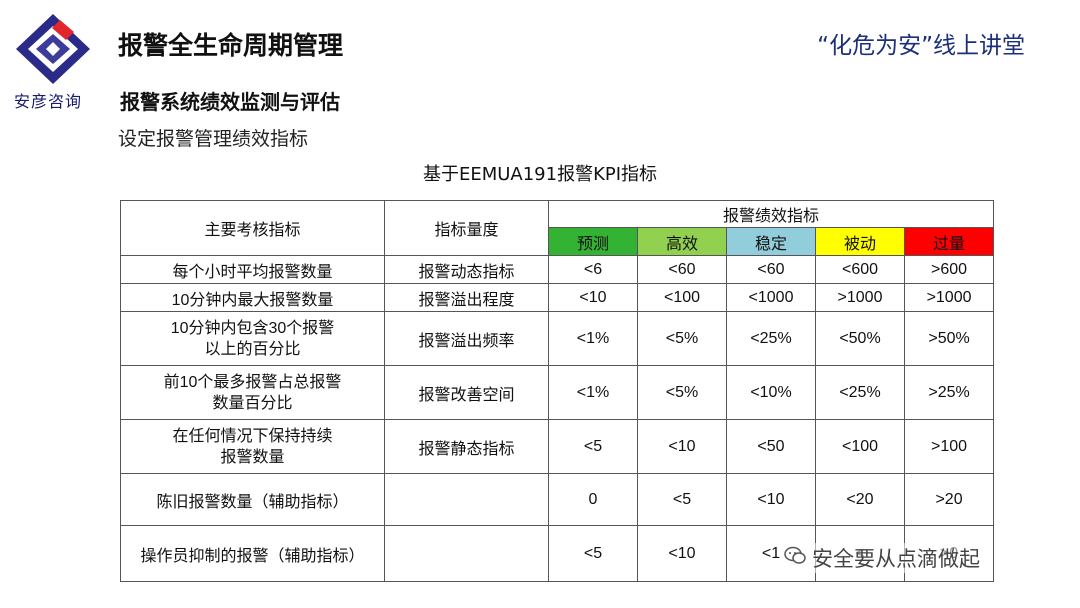 Image resolution: width=1080 pixels, height=608 pixels. Describe the element at coordinates (252, 228) in the screenshot. I see `header-indicator: 主要考核指标` at that location.